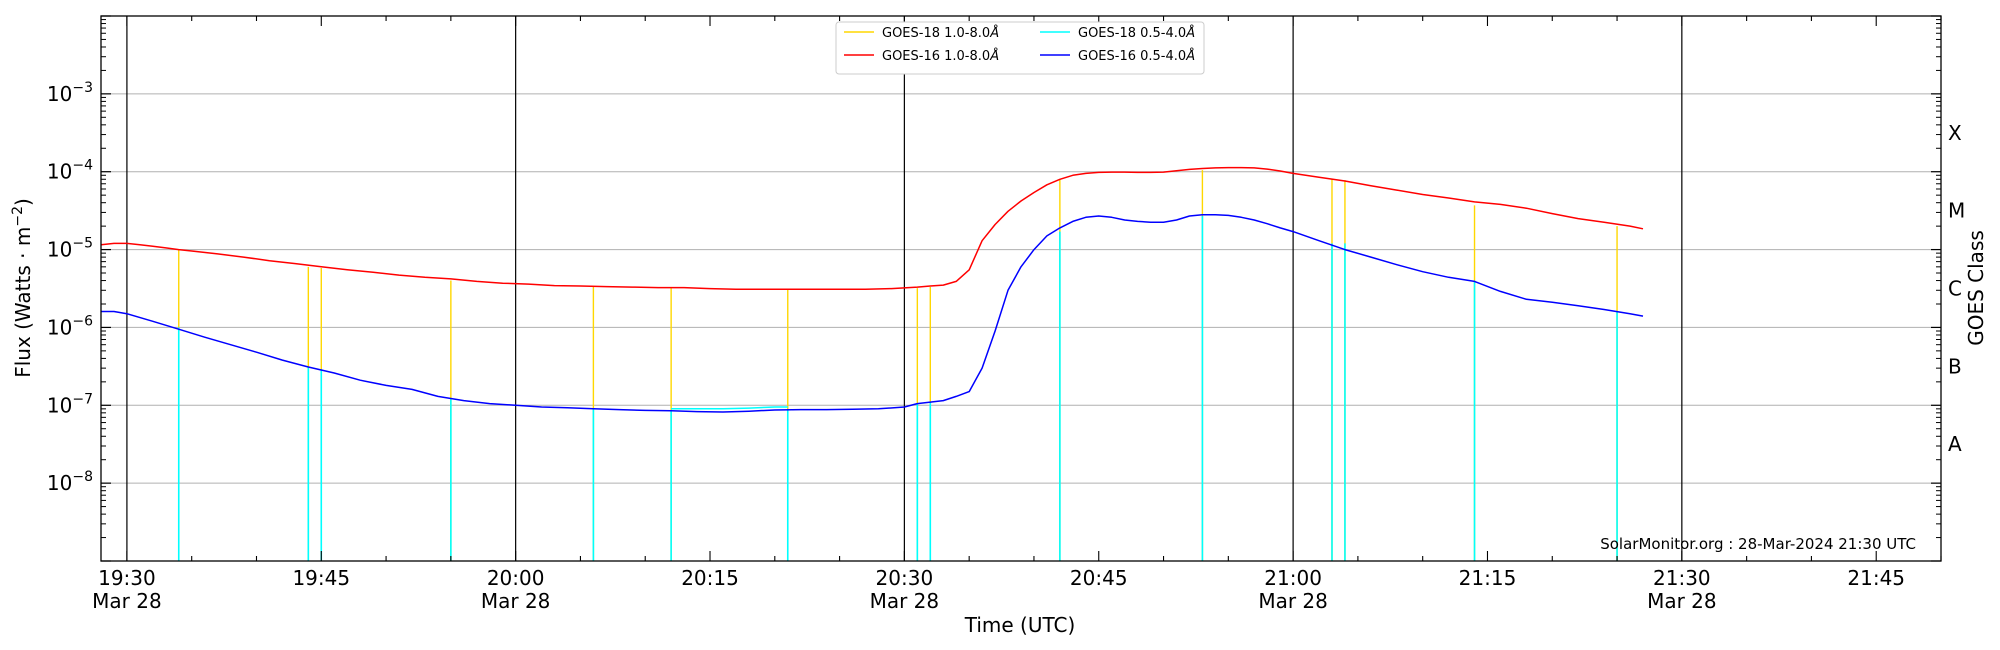 The width and height of the screenshot is (2000, 650). What do you see at coordinates (321, 578) in the screenshot?
I see `x-tick-label-time: 19:45` at bounding box center [321, 578].